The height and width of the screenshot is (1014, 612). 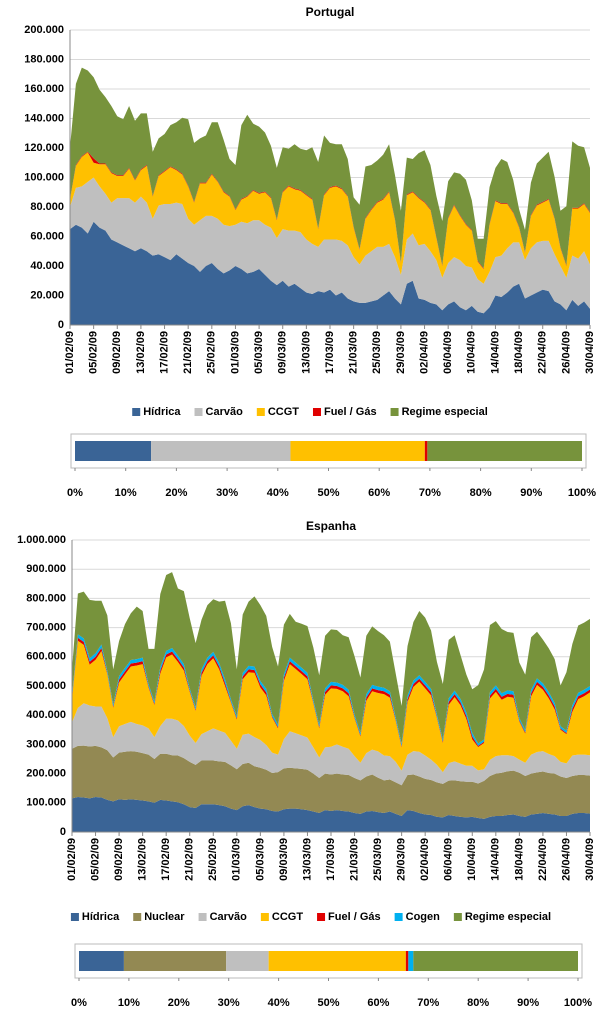 What do you see at coordinates (378, 1003) in the screenshot?
I see `x-tick-label: 60%` at bounding box center [378, 1003].